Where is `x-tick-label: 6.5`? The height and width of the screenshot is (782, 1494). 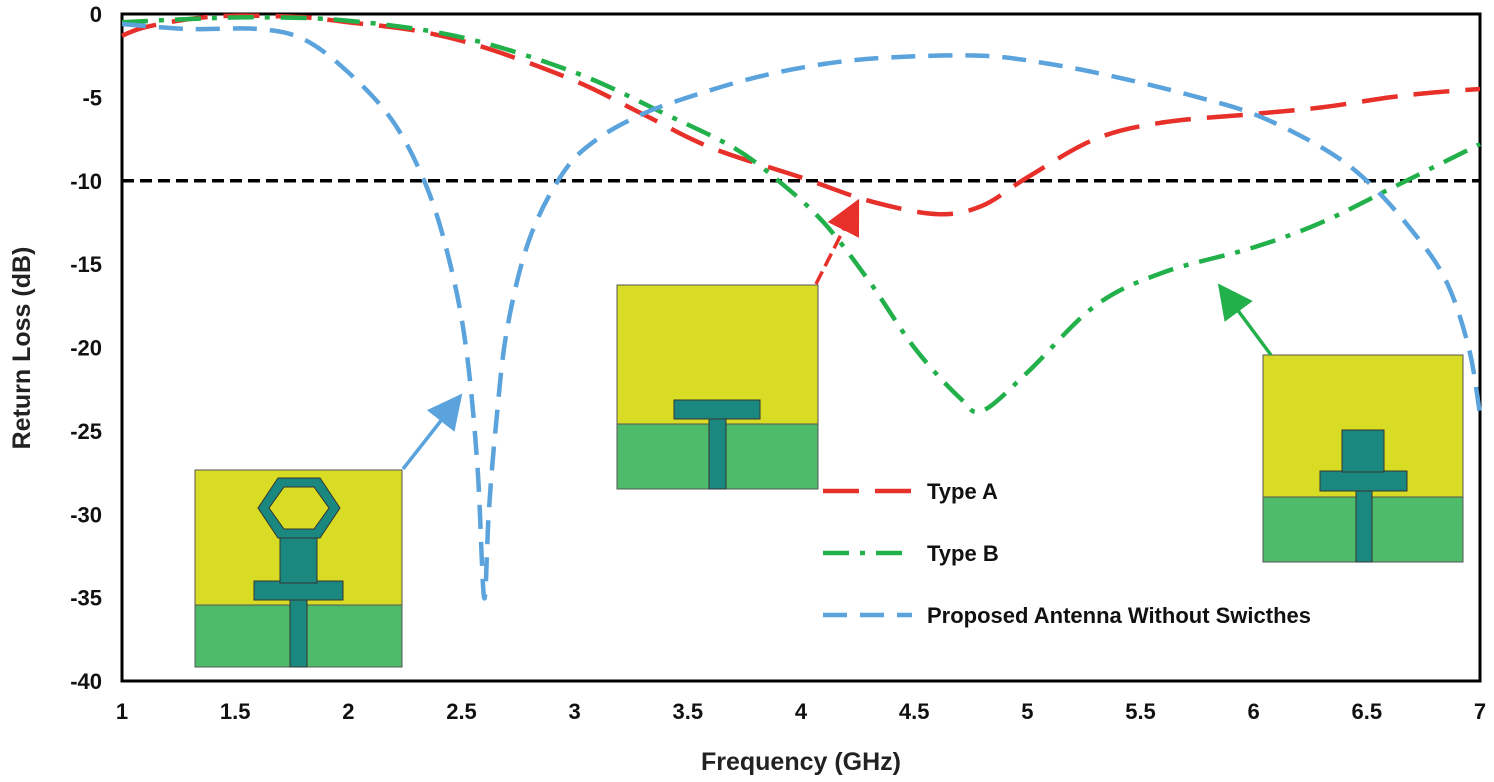
x-tick-label: 6.5 is located at coordinates (1367, 711).